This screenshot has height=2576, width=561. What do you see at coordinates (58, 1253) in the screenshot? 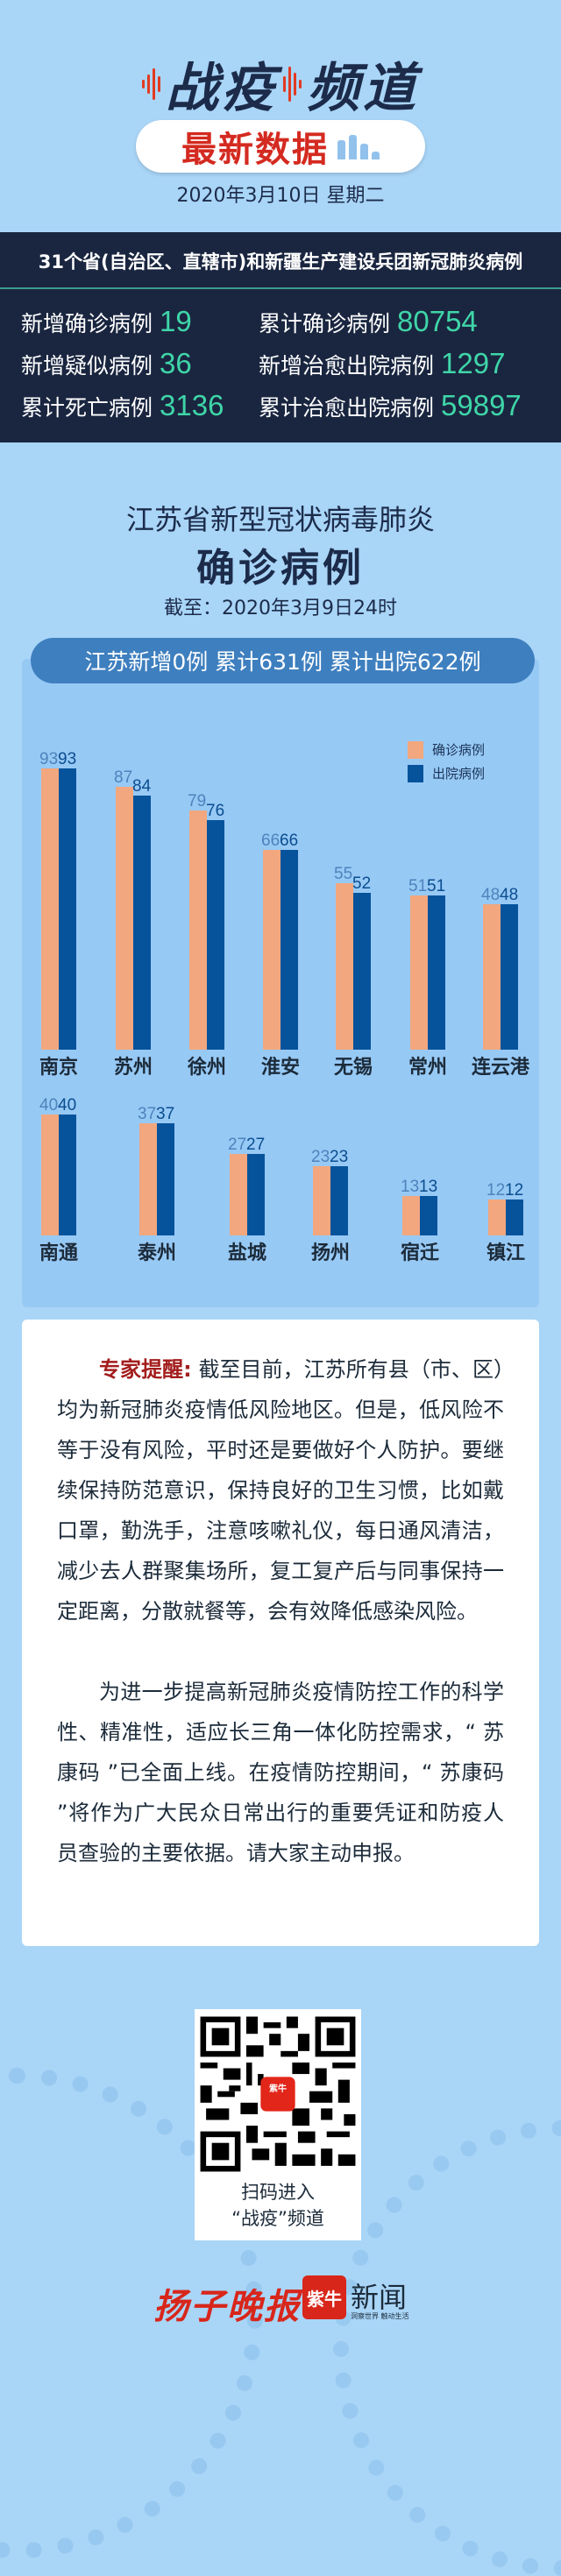
I see `city-label: 南通` at bounding box center [58, 1253].